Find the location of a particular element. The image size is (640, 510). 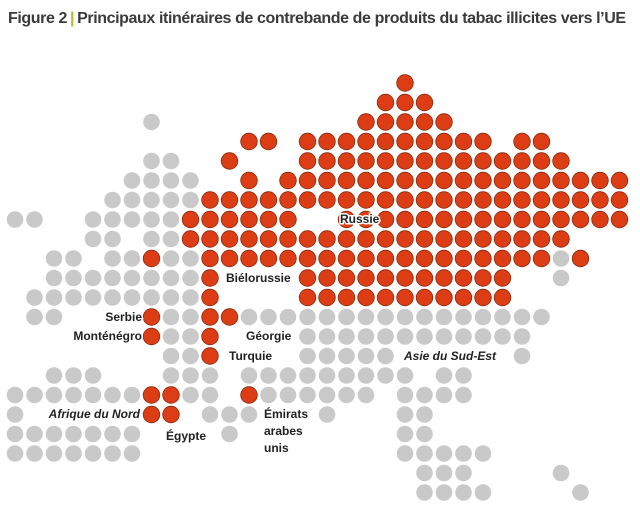

label: Asie du Sud-Est is located at coordinates (450, 356).